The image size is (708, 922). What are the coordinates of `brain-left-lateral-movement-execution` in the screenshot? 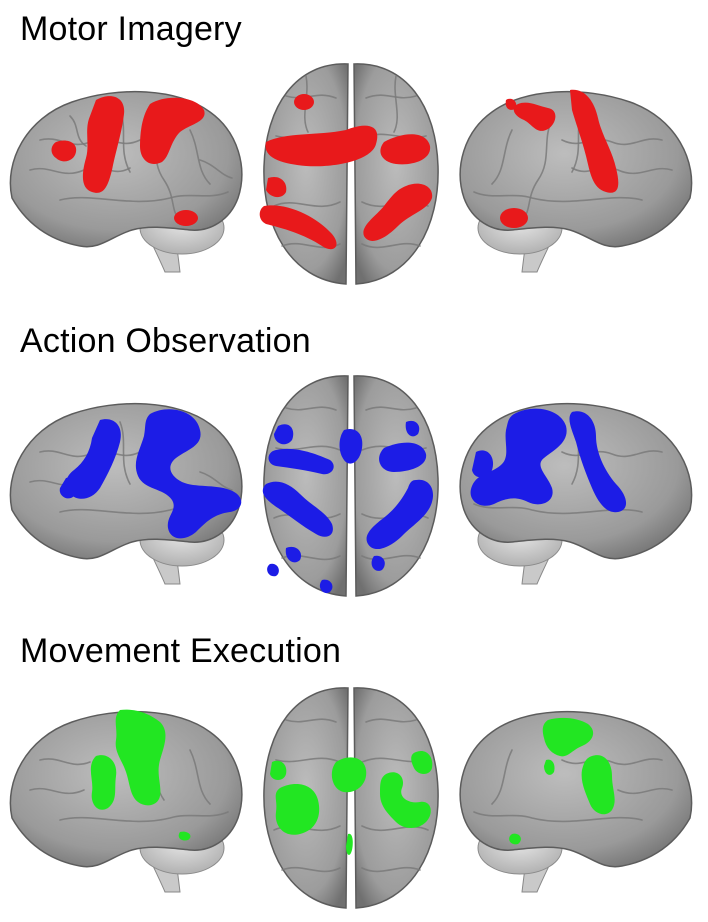 It's located at (126, 801).